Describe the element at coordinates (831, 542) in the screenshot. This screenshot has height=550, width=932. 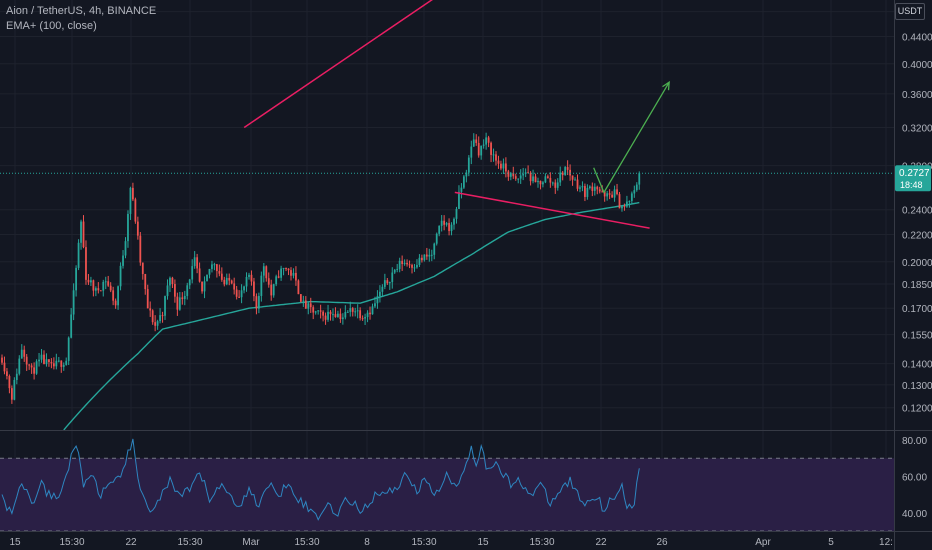
I see `time-tick-label: 5` at that location.